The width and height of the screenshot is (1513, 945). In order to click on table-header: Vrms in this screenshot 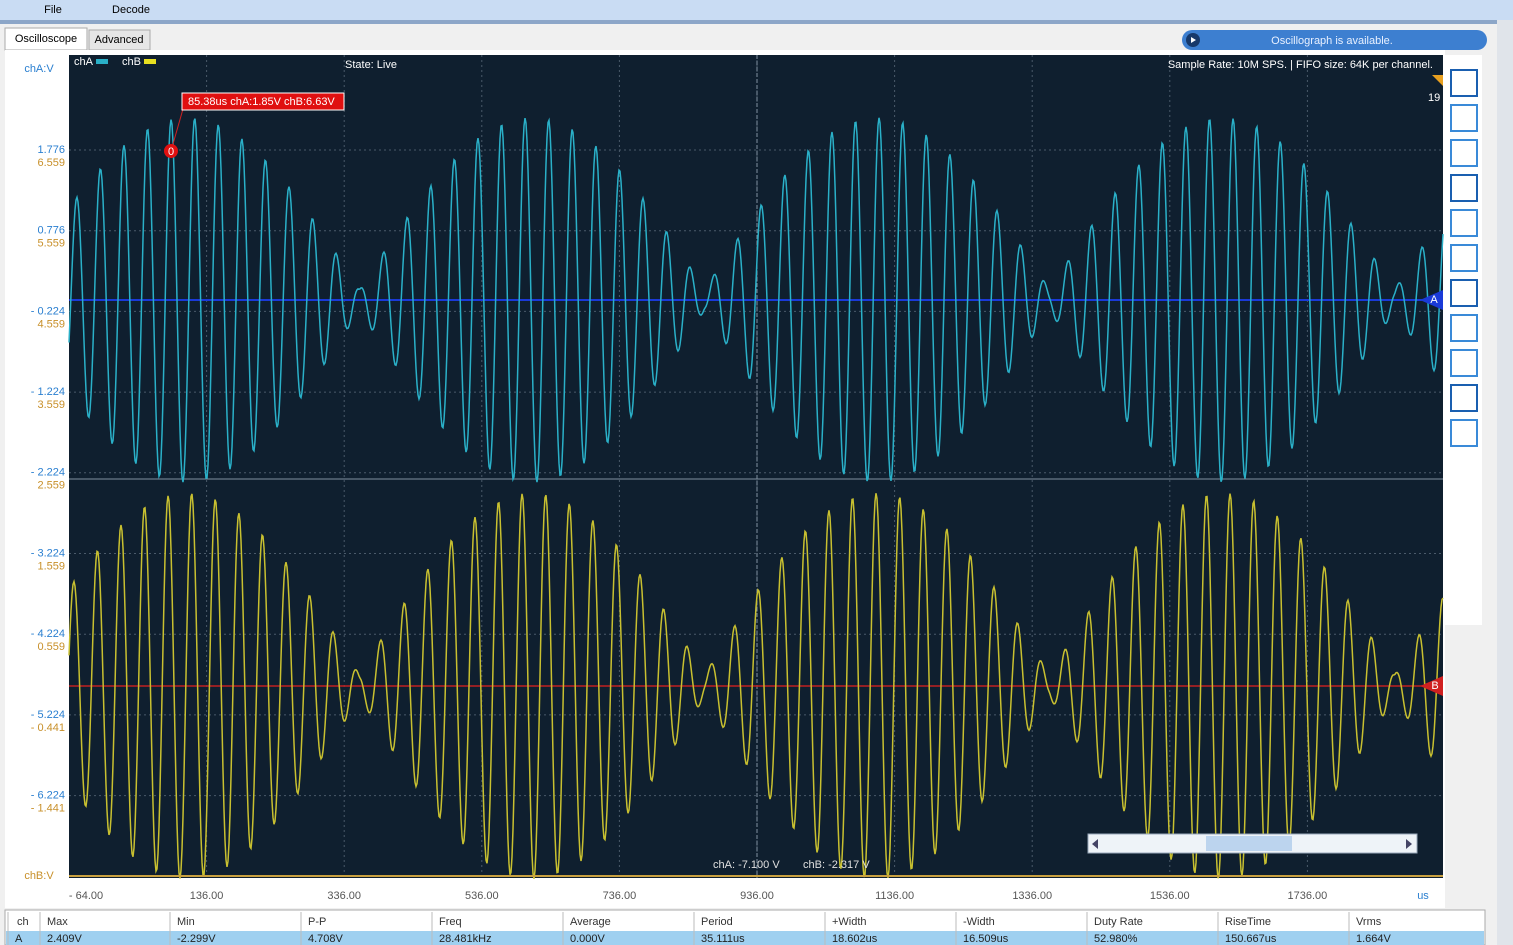, I will do `click(1369, 922)`.